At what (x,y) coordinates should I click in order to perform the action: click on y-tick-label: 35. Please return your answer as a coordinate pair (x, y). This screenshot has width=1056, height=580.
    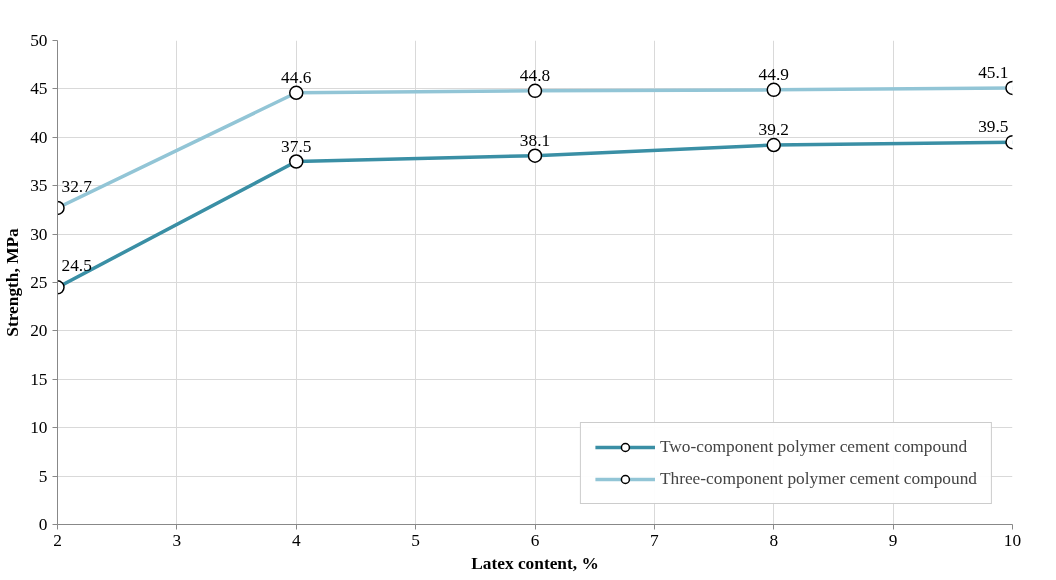
    Looking at the image, I should click on (39, 186).